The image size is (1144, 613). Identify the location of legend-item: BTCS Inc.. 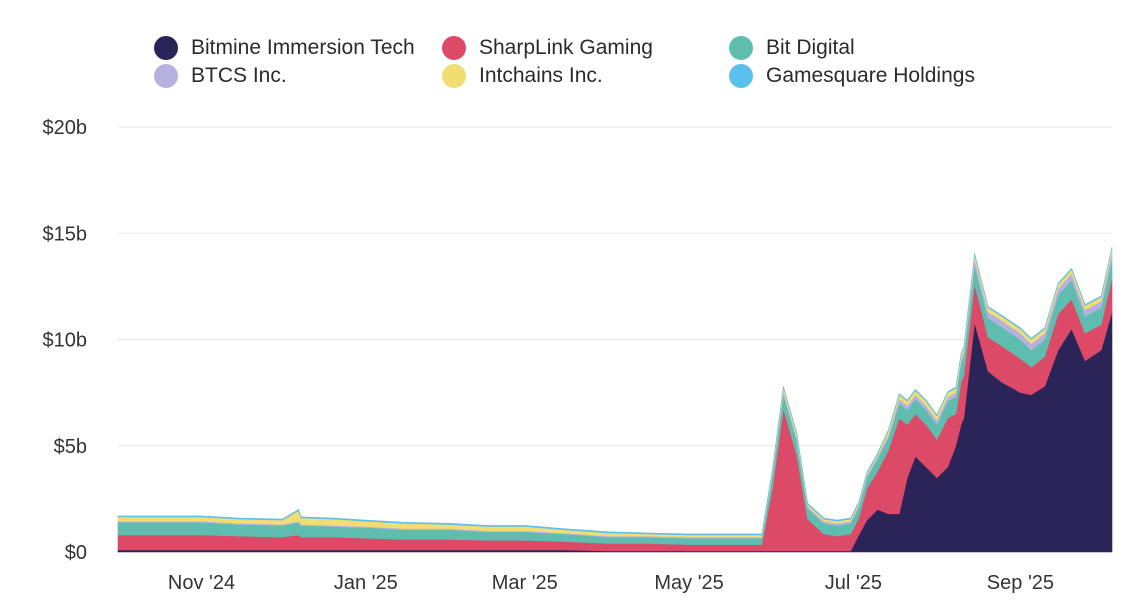
(220, 76).